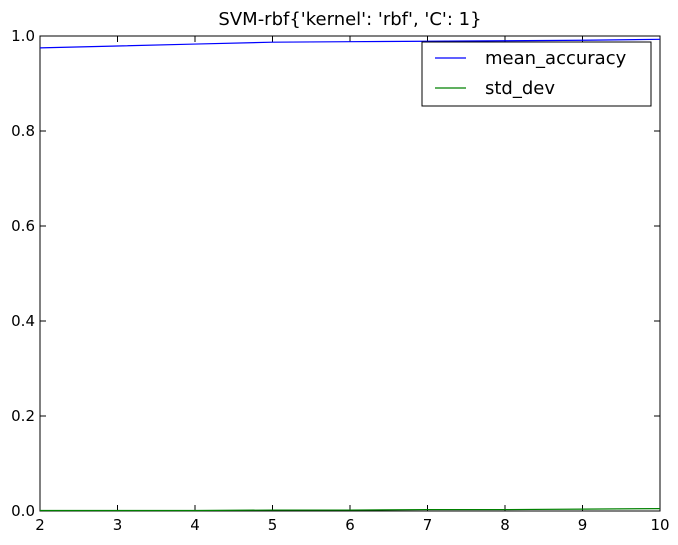 This screenshot has height=545, width=678. I want to click on series-line-std-dev, so click(350, 510).